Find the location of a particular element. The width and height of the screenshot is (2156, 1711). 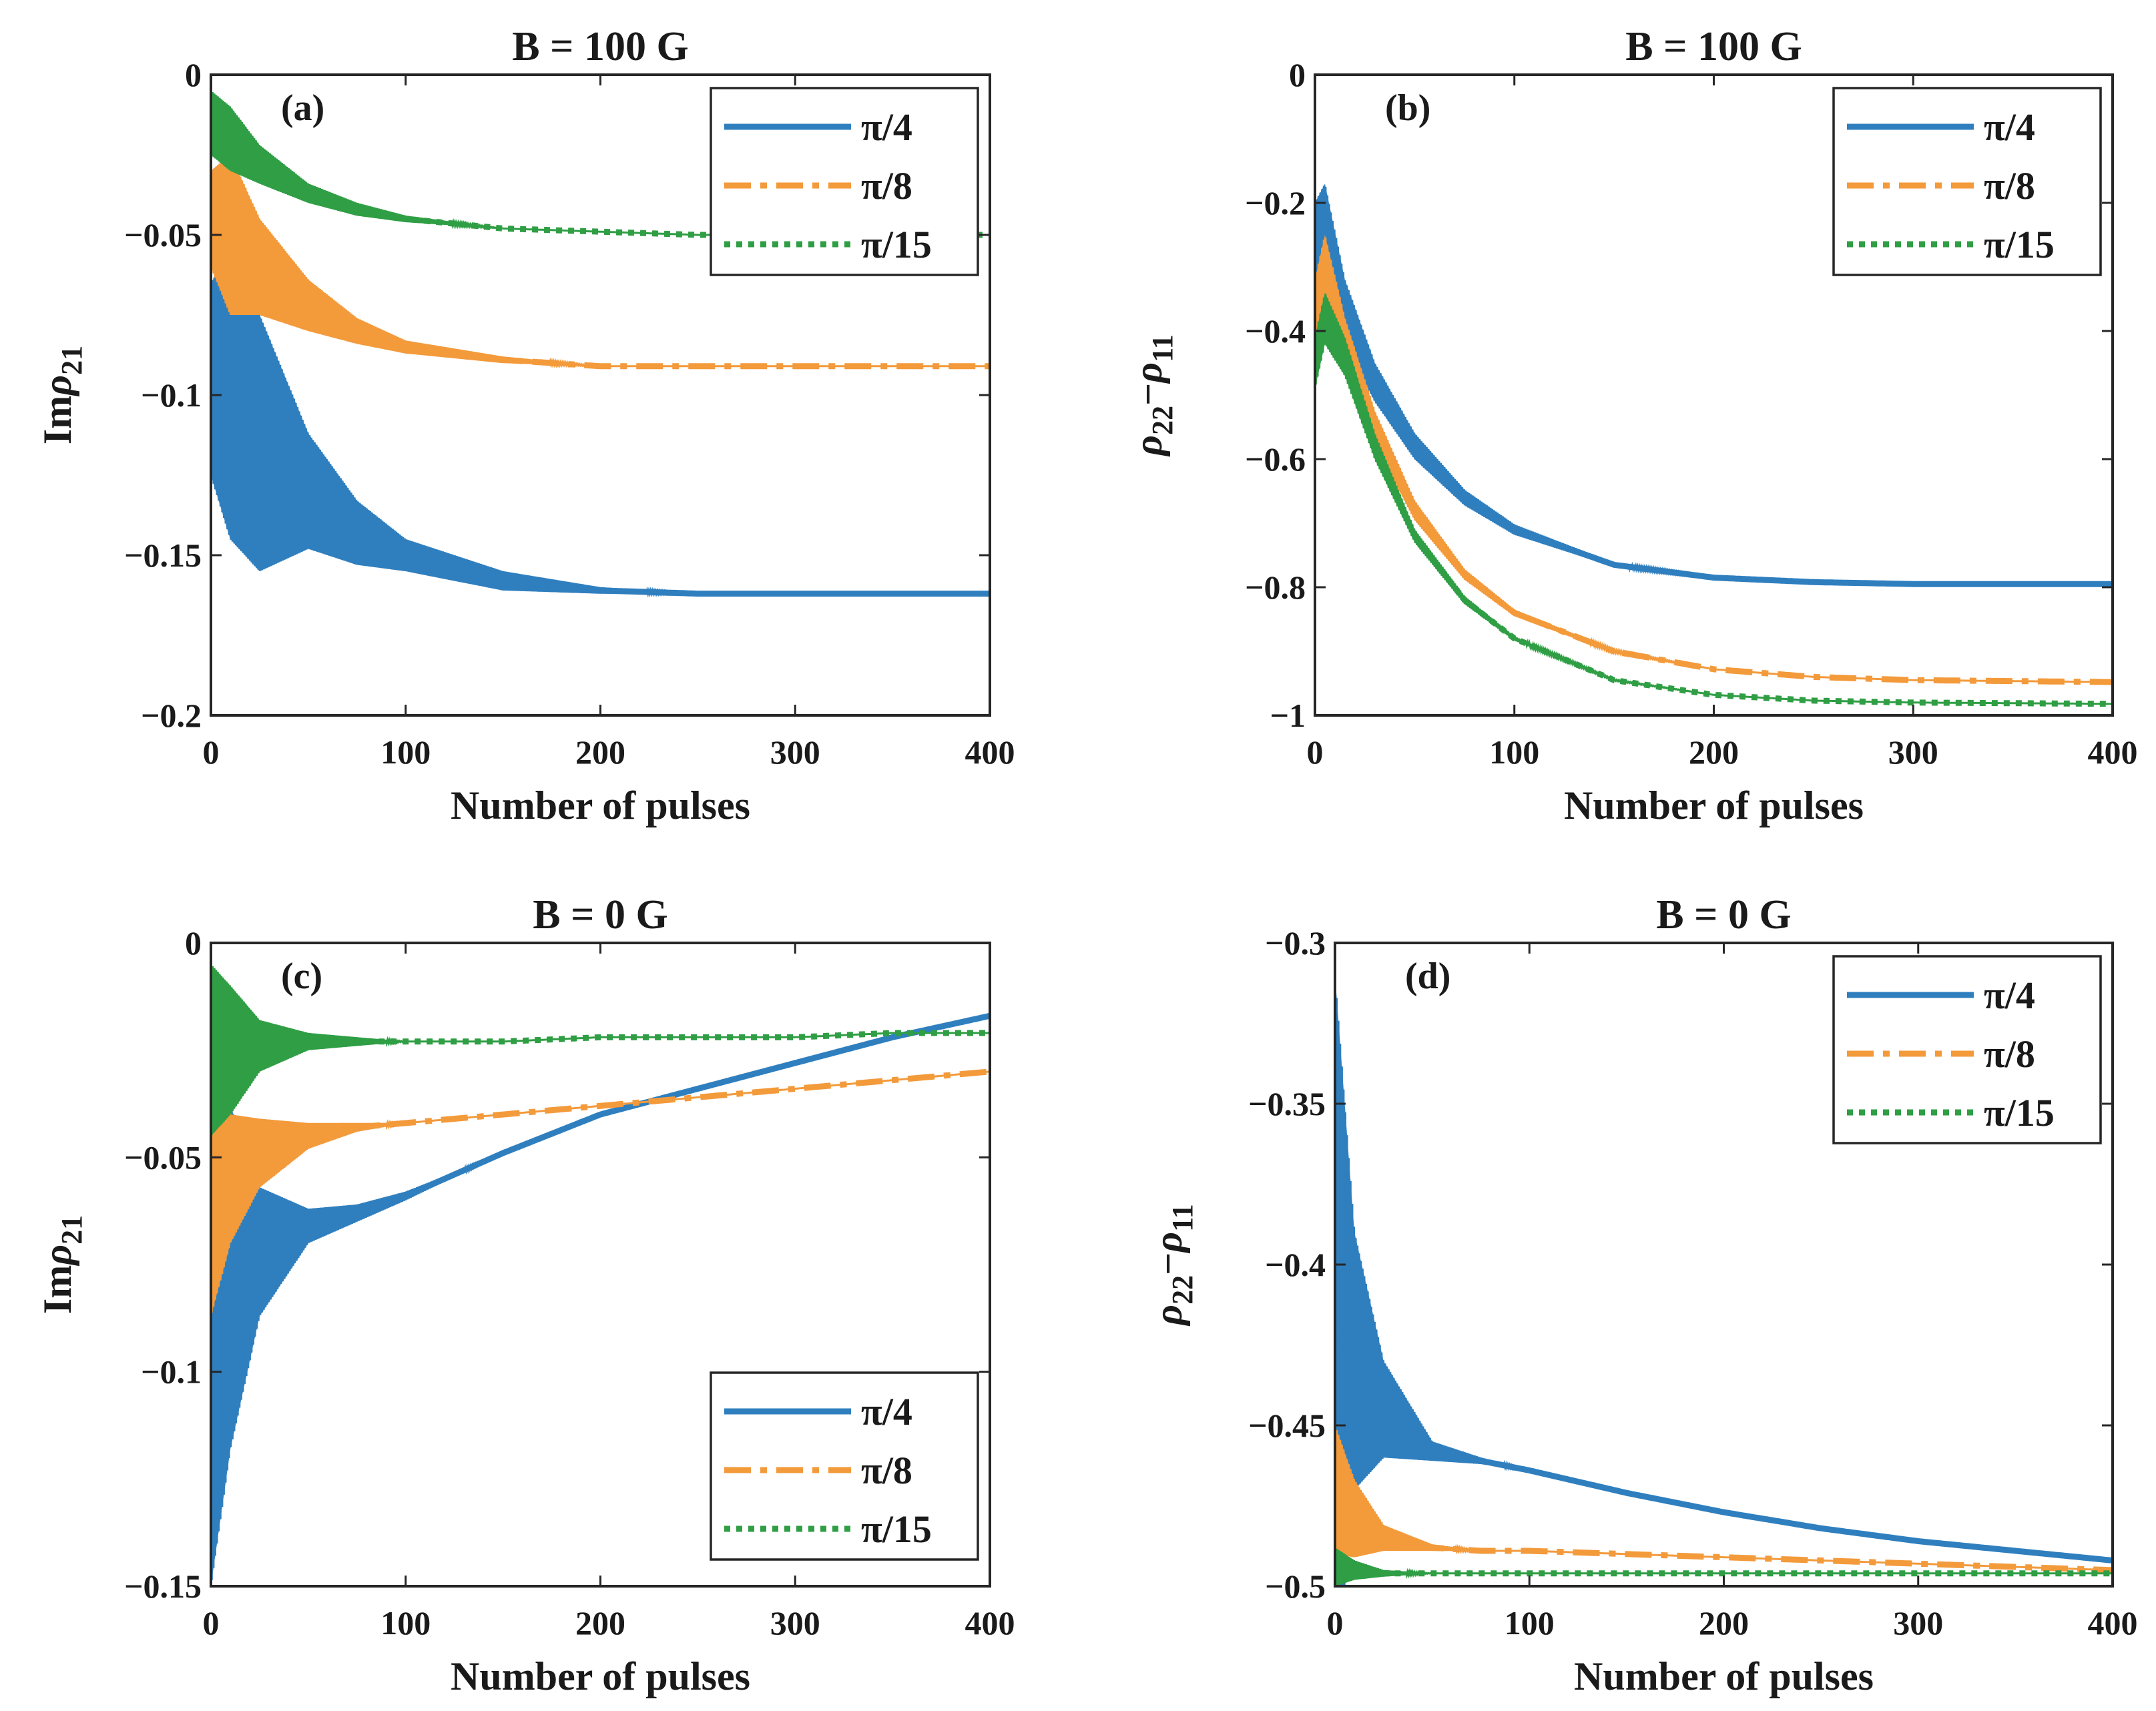

y-tick-label: −0.5 is located at coordinates (1295, 1586).